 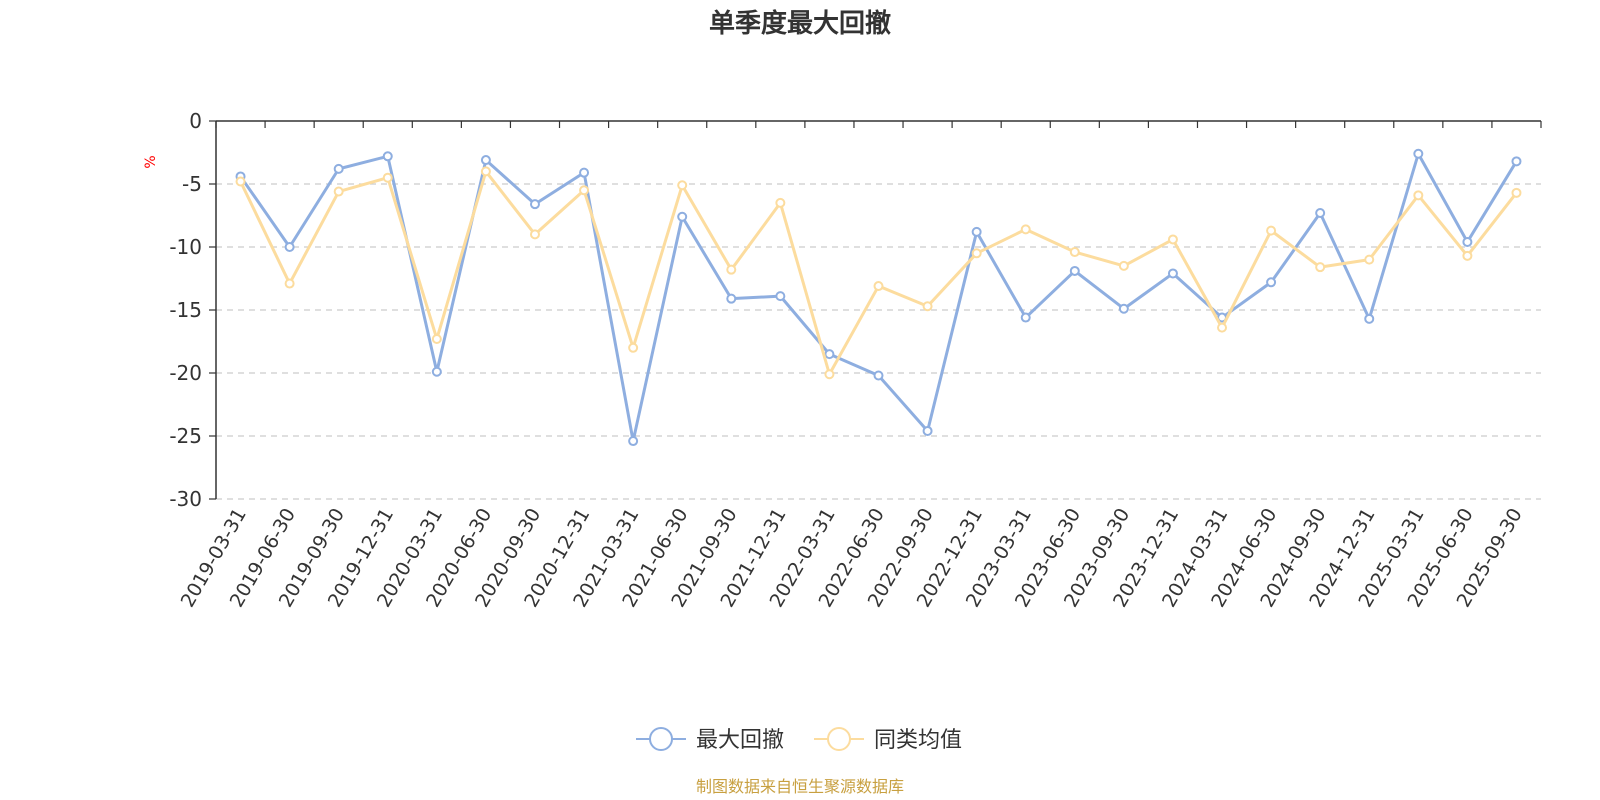 I want to click on legend-label: 同类均值, so click(x=918, y=740).